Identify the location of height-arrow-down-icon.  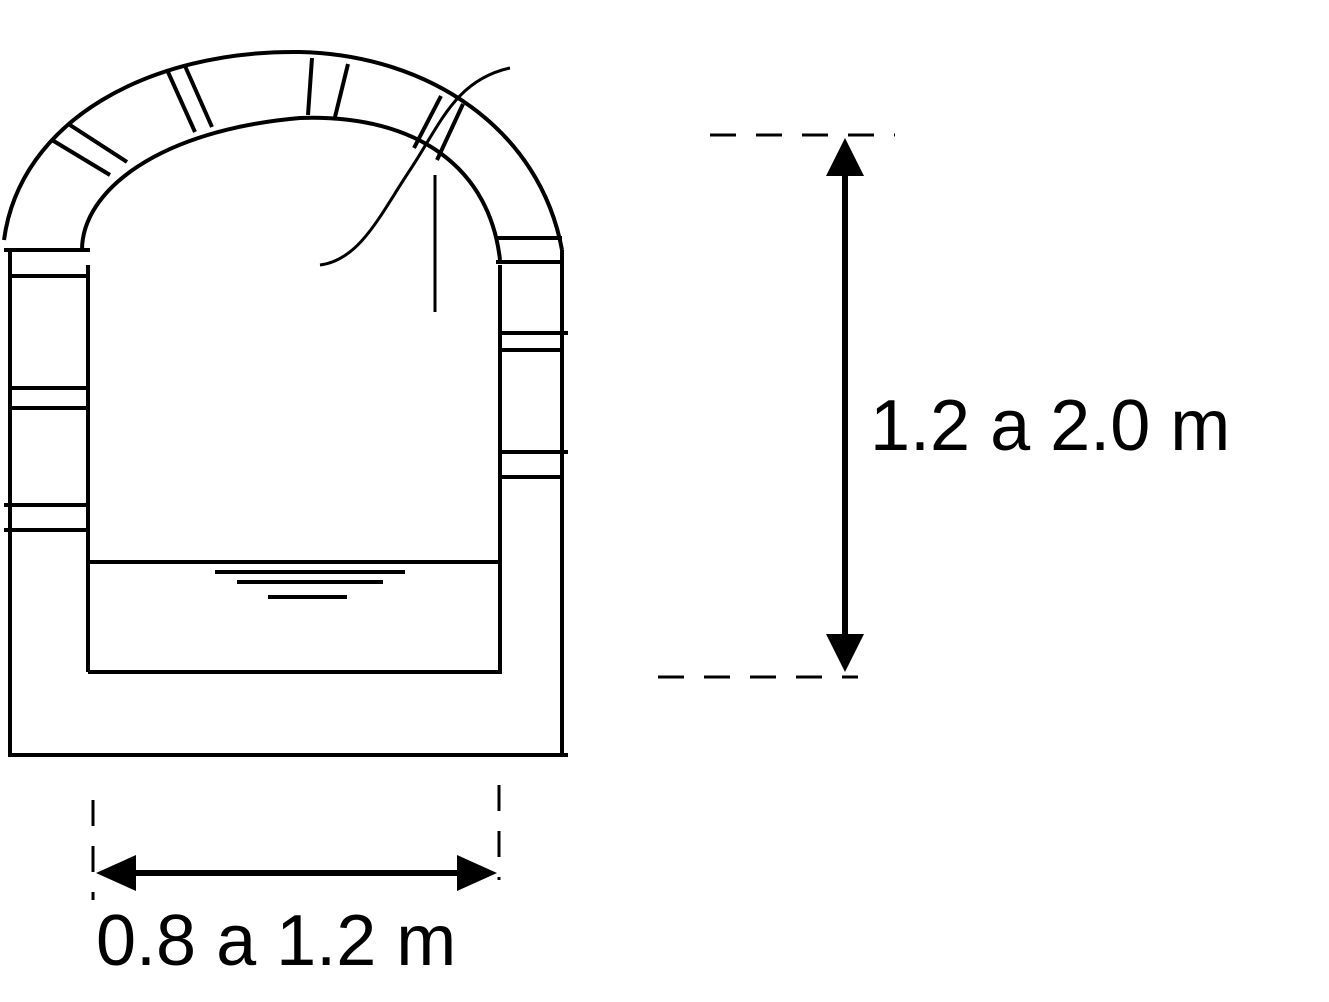
(845, 653).